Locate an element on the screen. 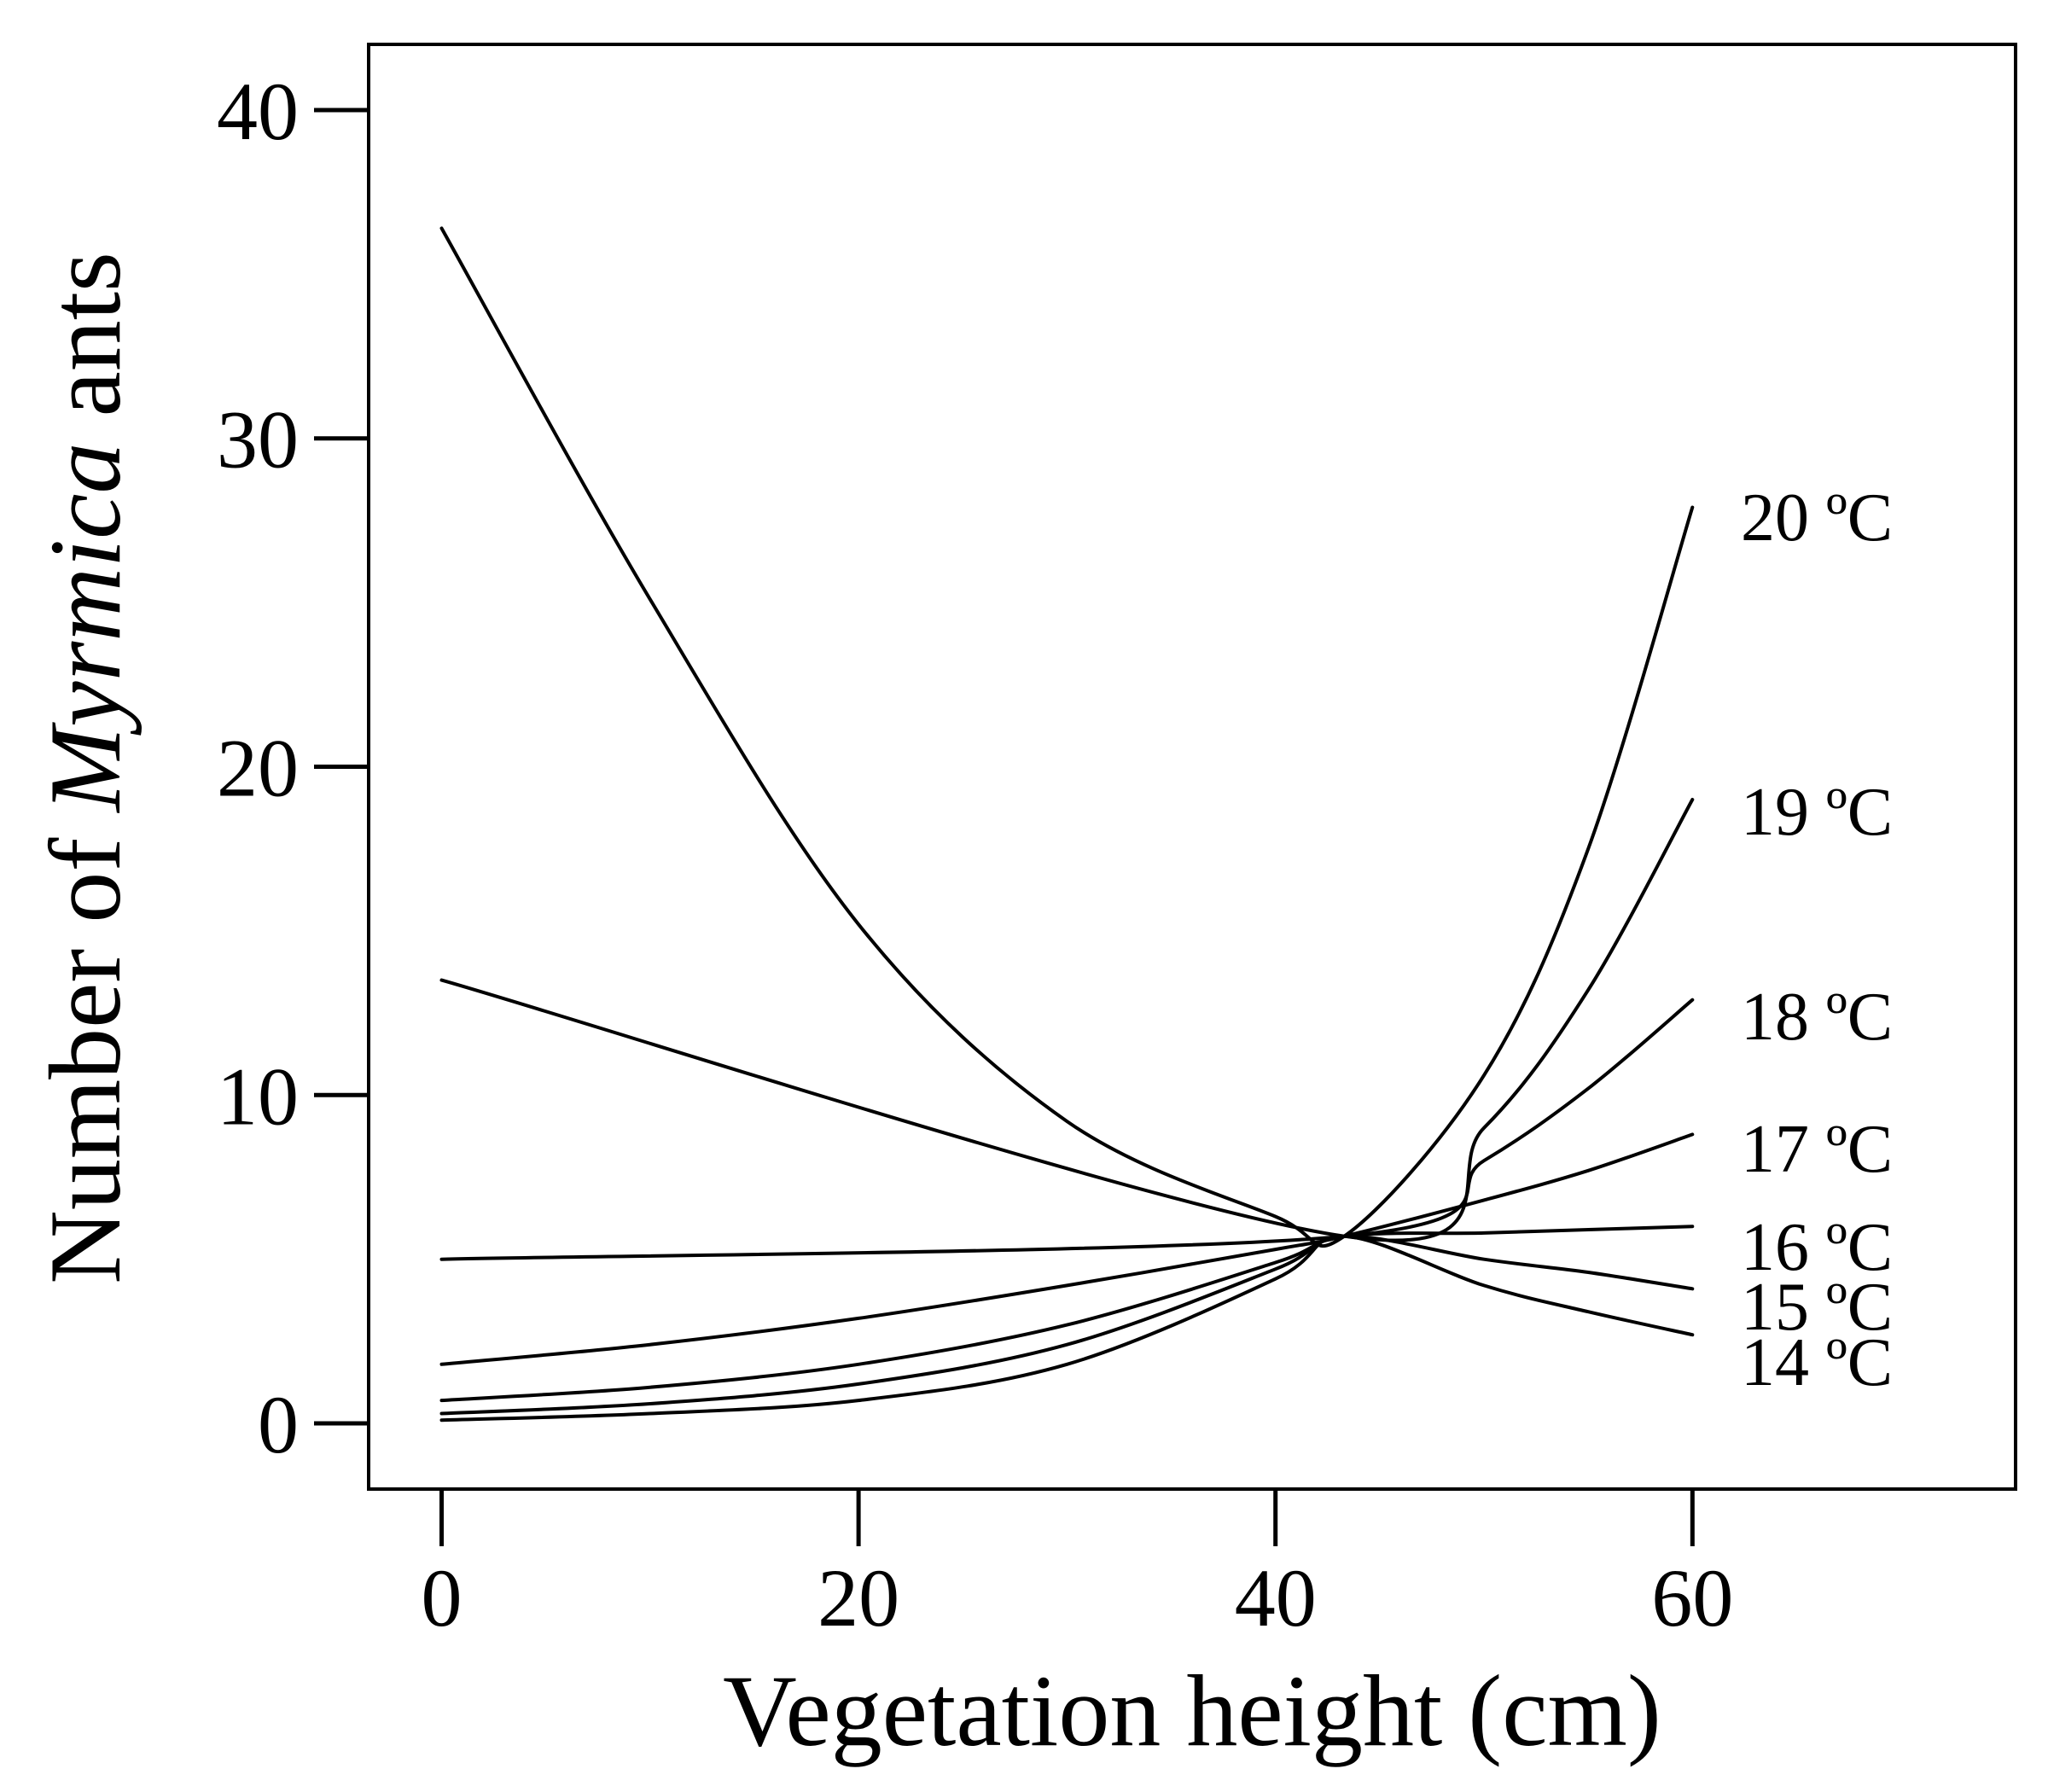 The height and width of the screenshot is (1792, 2048). x-tick-label: 20 is located at coordinates (858, 1598).